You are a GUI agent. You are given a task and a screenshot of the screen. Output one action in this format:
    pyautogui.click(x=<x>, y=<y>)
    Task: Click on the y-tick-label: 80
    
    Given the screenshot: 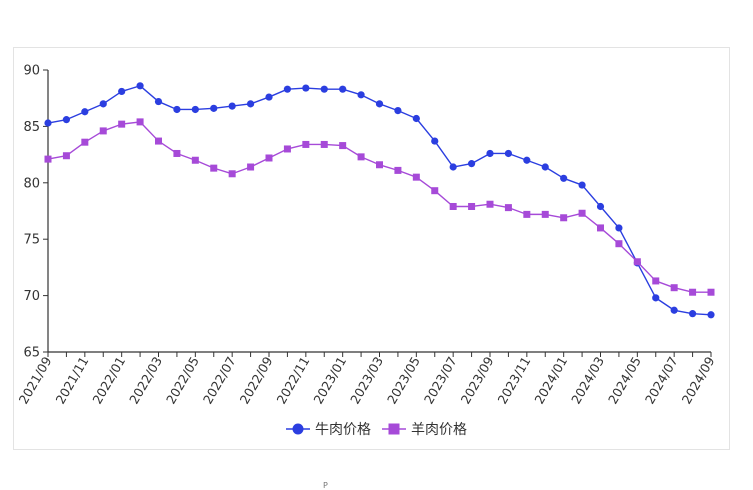 What is the action you would take?
    pyautogui.click(x=31, y=183)
    